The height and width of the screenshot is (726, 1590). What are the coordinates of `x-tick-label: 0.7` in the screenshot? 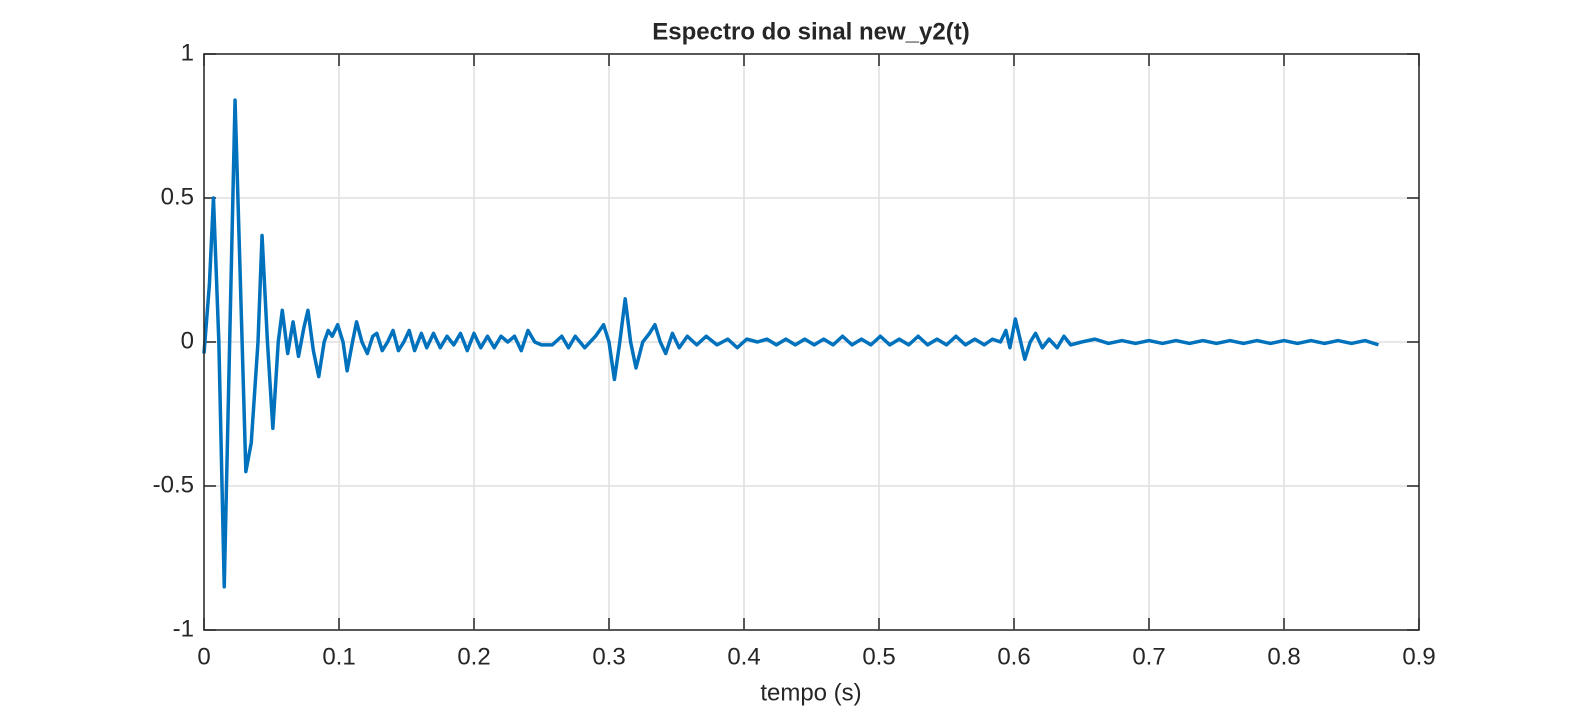 It's located at (1148, 656).